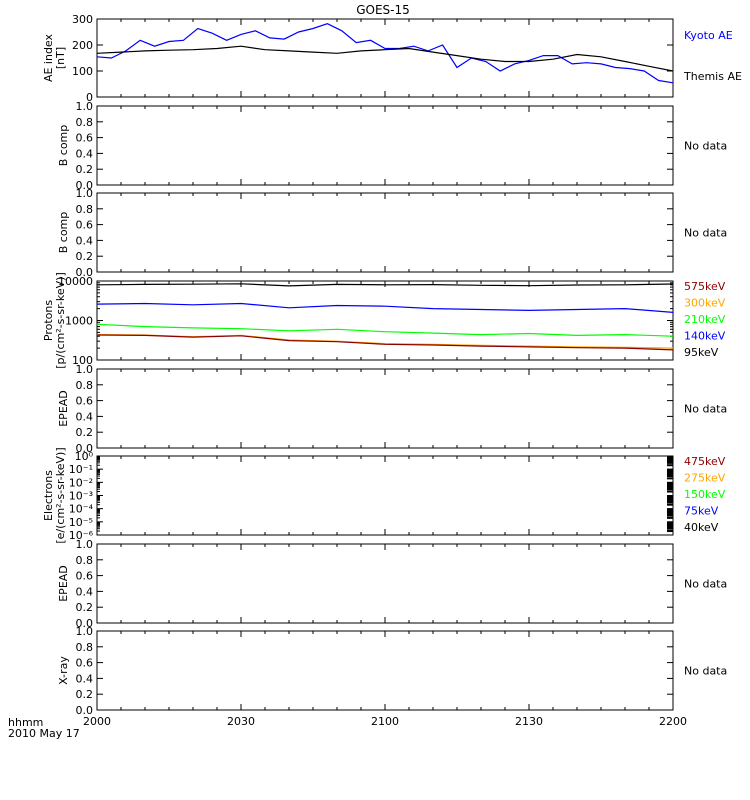 This screenshot has height=800, width=750. What do you see at coordinates (701, 527) in the screenshot?
I see `legend-40kev: 40keV` at bounding box center [701, 527].